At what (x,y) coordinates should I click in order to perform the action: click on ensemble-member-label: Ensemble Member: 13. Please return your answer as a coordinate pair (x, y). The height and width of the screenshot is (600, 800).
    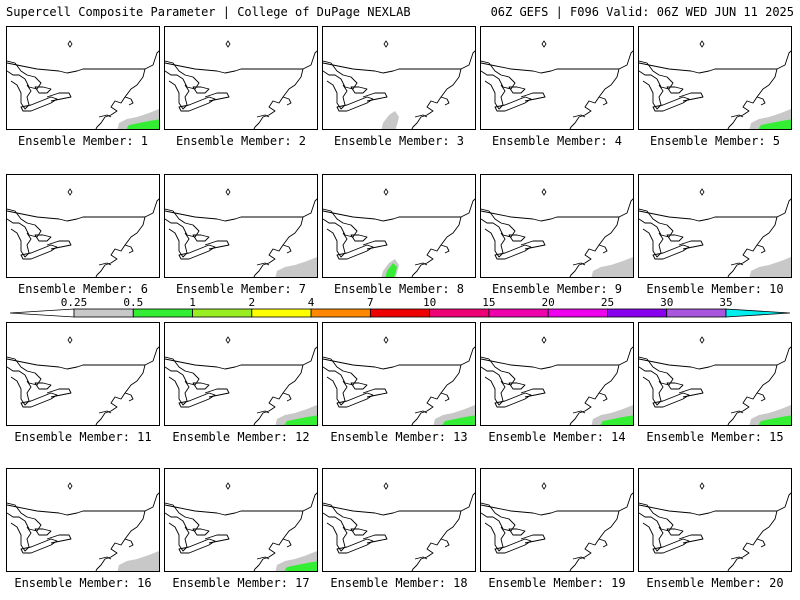
    Looking at the image, I should click on (399, 437).